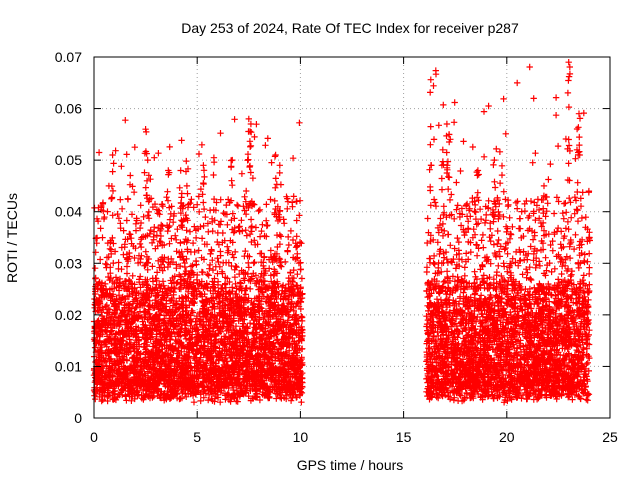  I want to click on y-tick-label: 0.04, so click(68, 212).